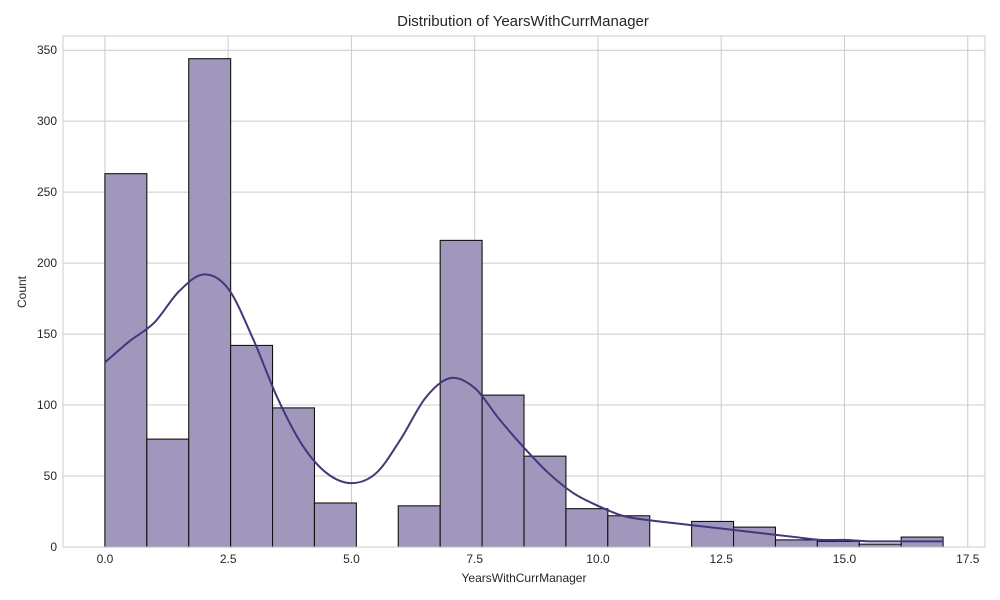 This screenshot has height=600, width=1000. What do you see at coordinates (598, 559) in the screenshot?
I see `x-tick-label: 10.0` at bounding box center [598, 559].